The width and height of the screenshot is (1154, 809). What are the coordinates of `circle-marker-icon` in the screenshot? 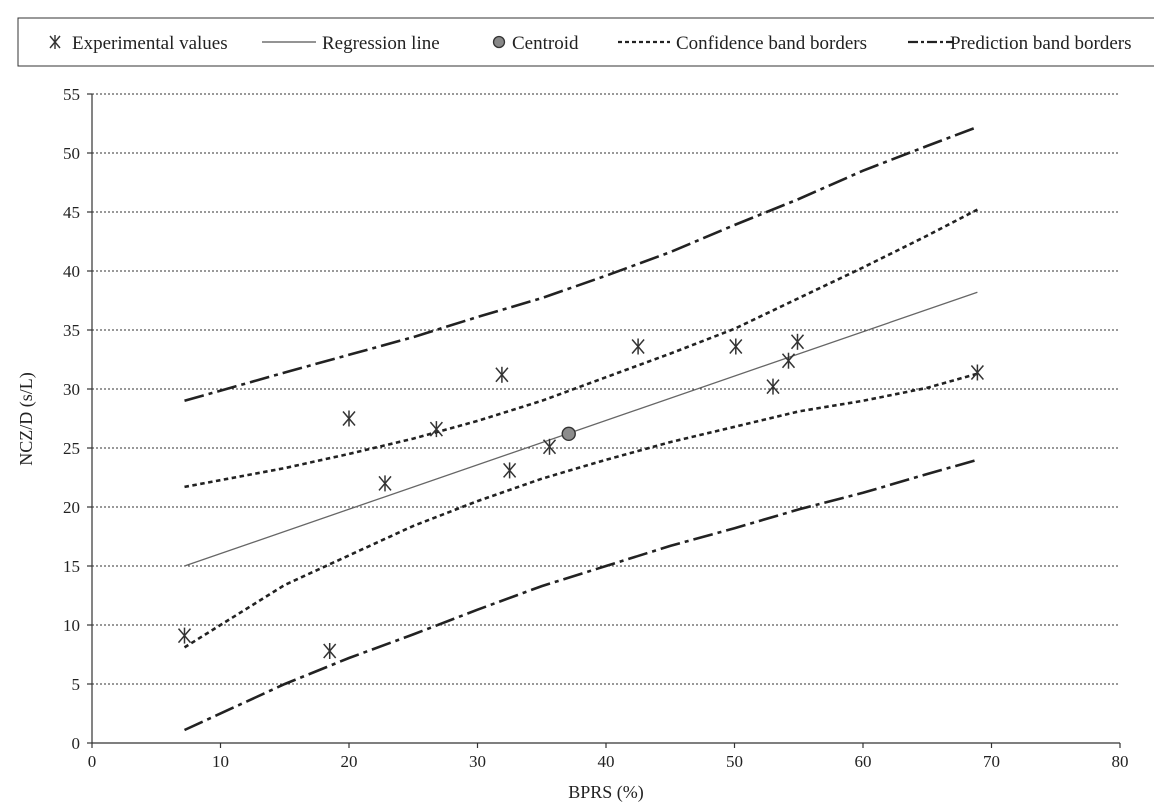 It's located at (499, 42).